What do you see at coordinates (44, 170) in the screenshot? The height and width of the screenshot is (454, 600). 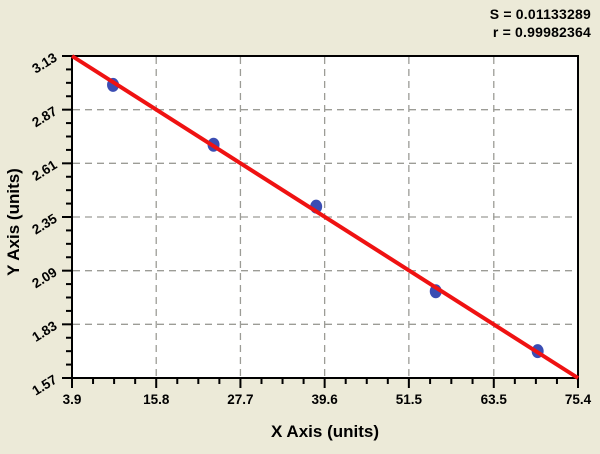 I see `y-tick-label: 2.61` at bounding box center [44, 170].